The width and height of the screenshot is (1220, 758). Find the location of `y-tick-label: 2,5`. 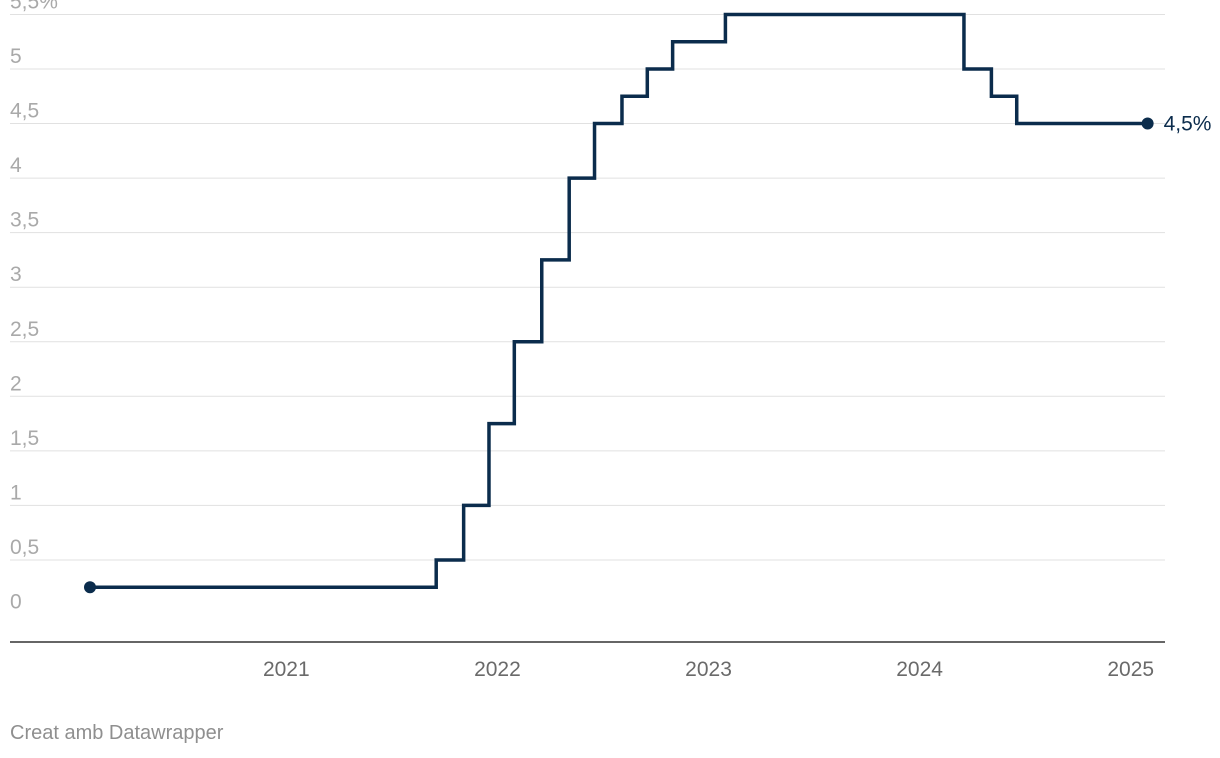

y-tick-label: 2,5 is located at coordinates (24, 329).